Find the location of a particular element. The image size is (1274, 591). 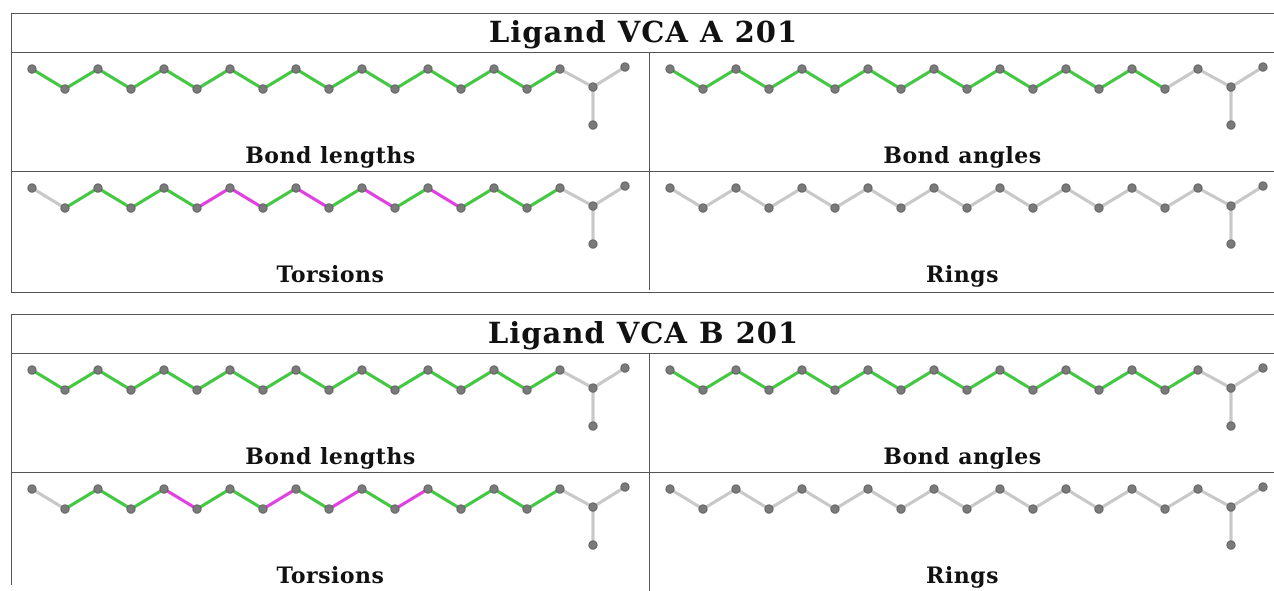

cell-caption: Bond angles is located at coordinates (962, 156).